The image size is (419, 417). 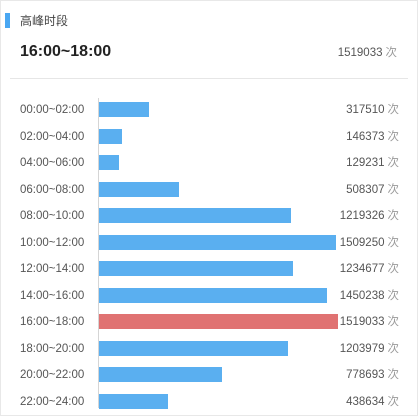 What do you see at coordinates (210, 136) in the screenshot?
I see `chart-row: 02:00~04:00 146373 次` at bounding box center [210, 136].